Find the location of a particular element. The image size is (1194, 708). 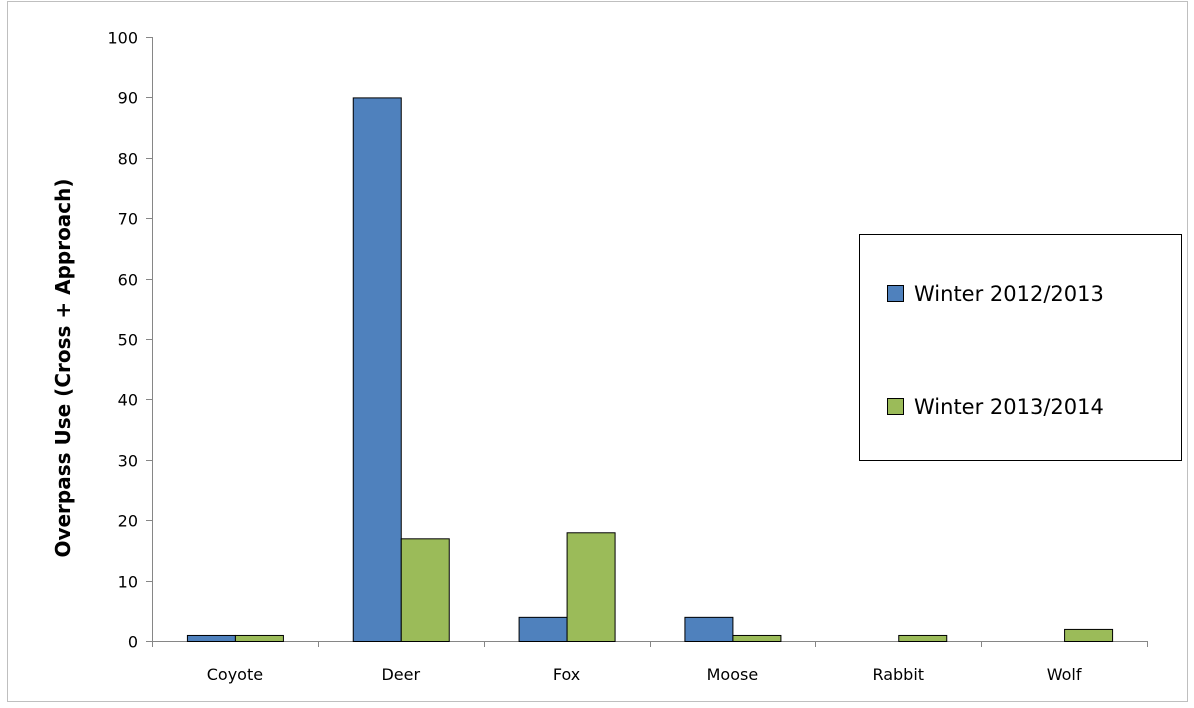

legend-label-winter-2012-2013: Winter 2012/2013 is located at coordinates (1009, 294).